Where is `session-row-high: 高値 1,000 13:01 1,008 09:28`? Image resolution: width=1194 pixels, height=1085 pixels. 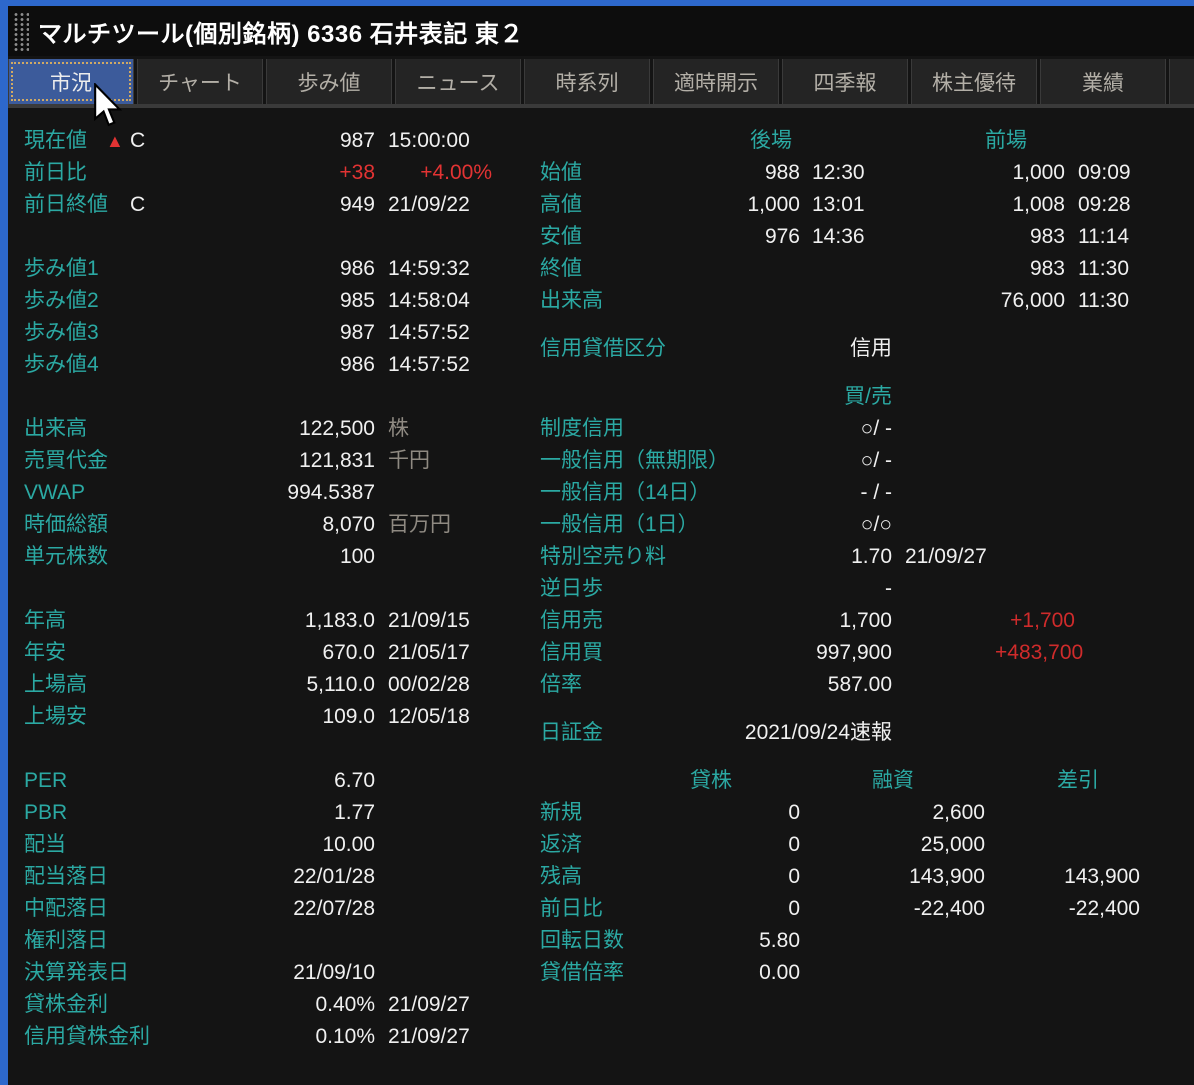 session-row-high: 高値 1,000 13:01 1,008 09:28 is located at coordinates (840, 205).